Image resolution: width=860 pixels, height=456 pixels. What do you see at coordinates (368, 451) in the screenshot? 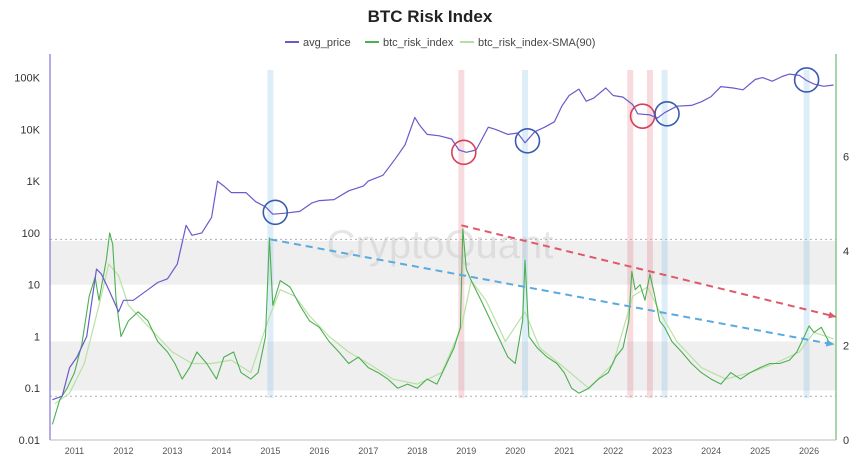
I see `x-tick-label: 2017` at bounding box center [368, 451].